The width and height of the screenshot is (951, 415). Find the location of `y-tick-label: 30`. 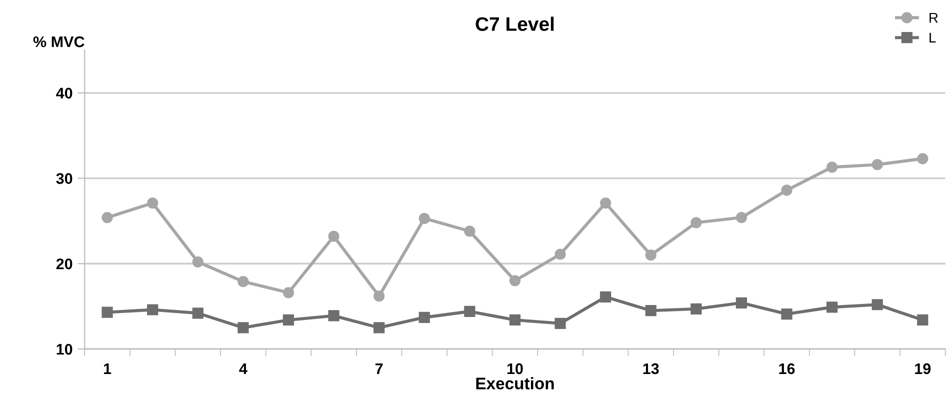

y-tick-label: 30 is located at coordinates (64, 178).